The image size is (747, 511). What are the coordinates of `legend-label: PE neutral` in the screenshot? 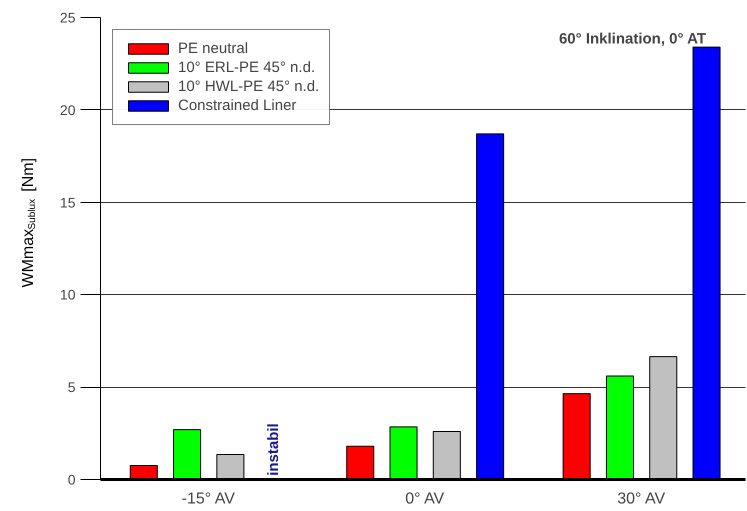 It's located at (213, 48).